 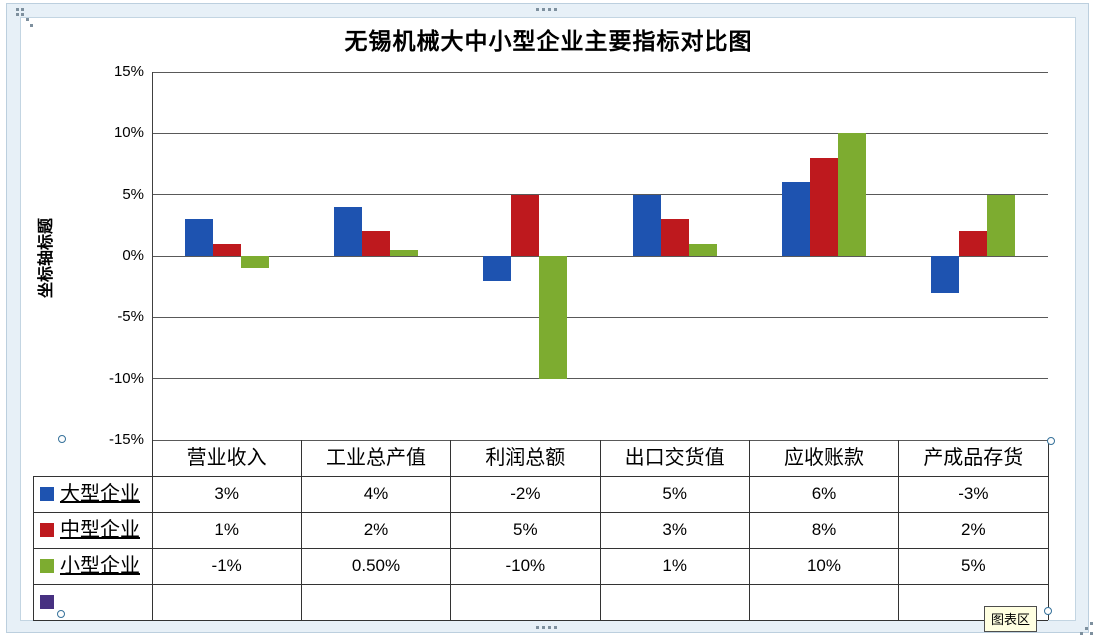 I want to click on y-axis-title: 坐标轴标题, so click(x=46, y=258).